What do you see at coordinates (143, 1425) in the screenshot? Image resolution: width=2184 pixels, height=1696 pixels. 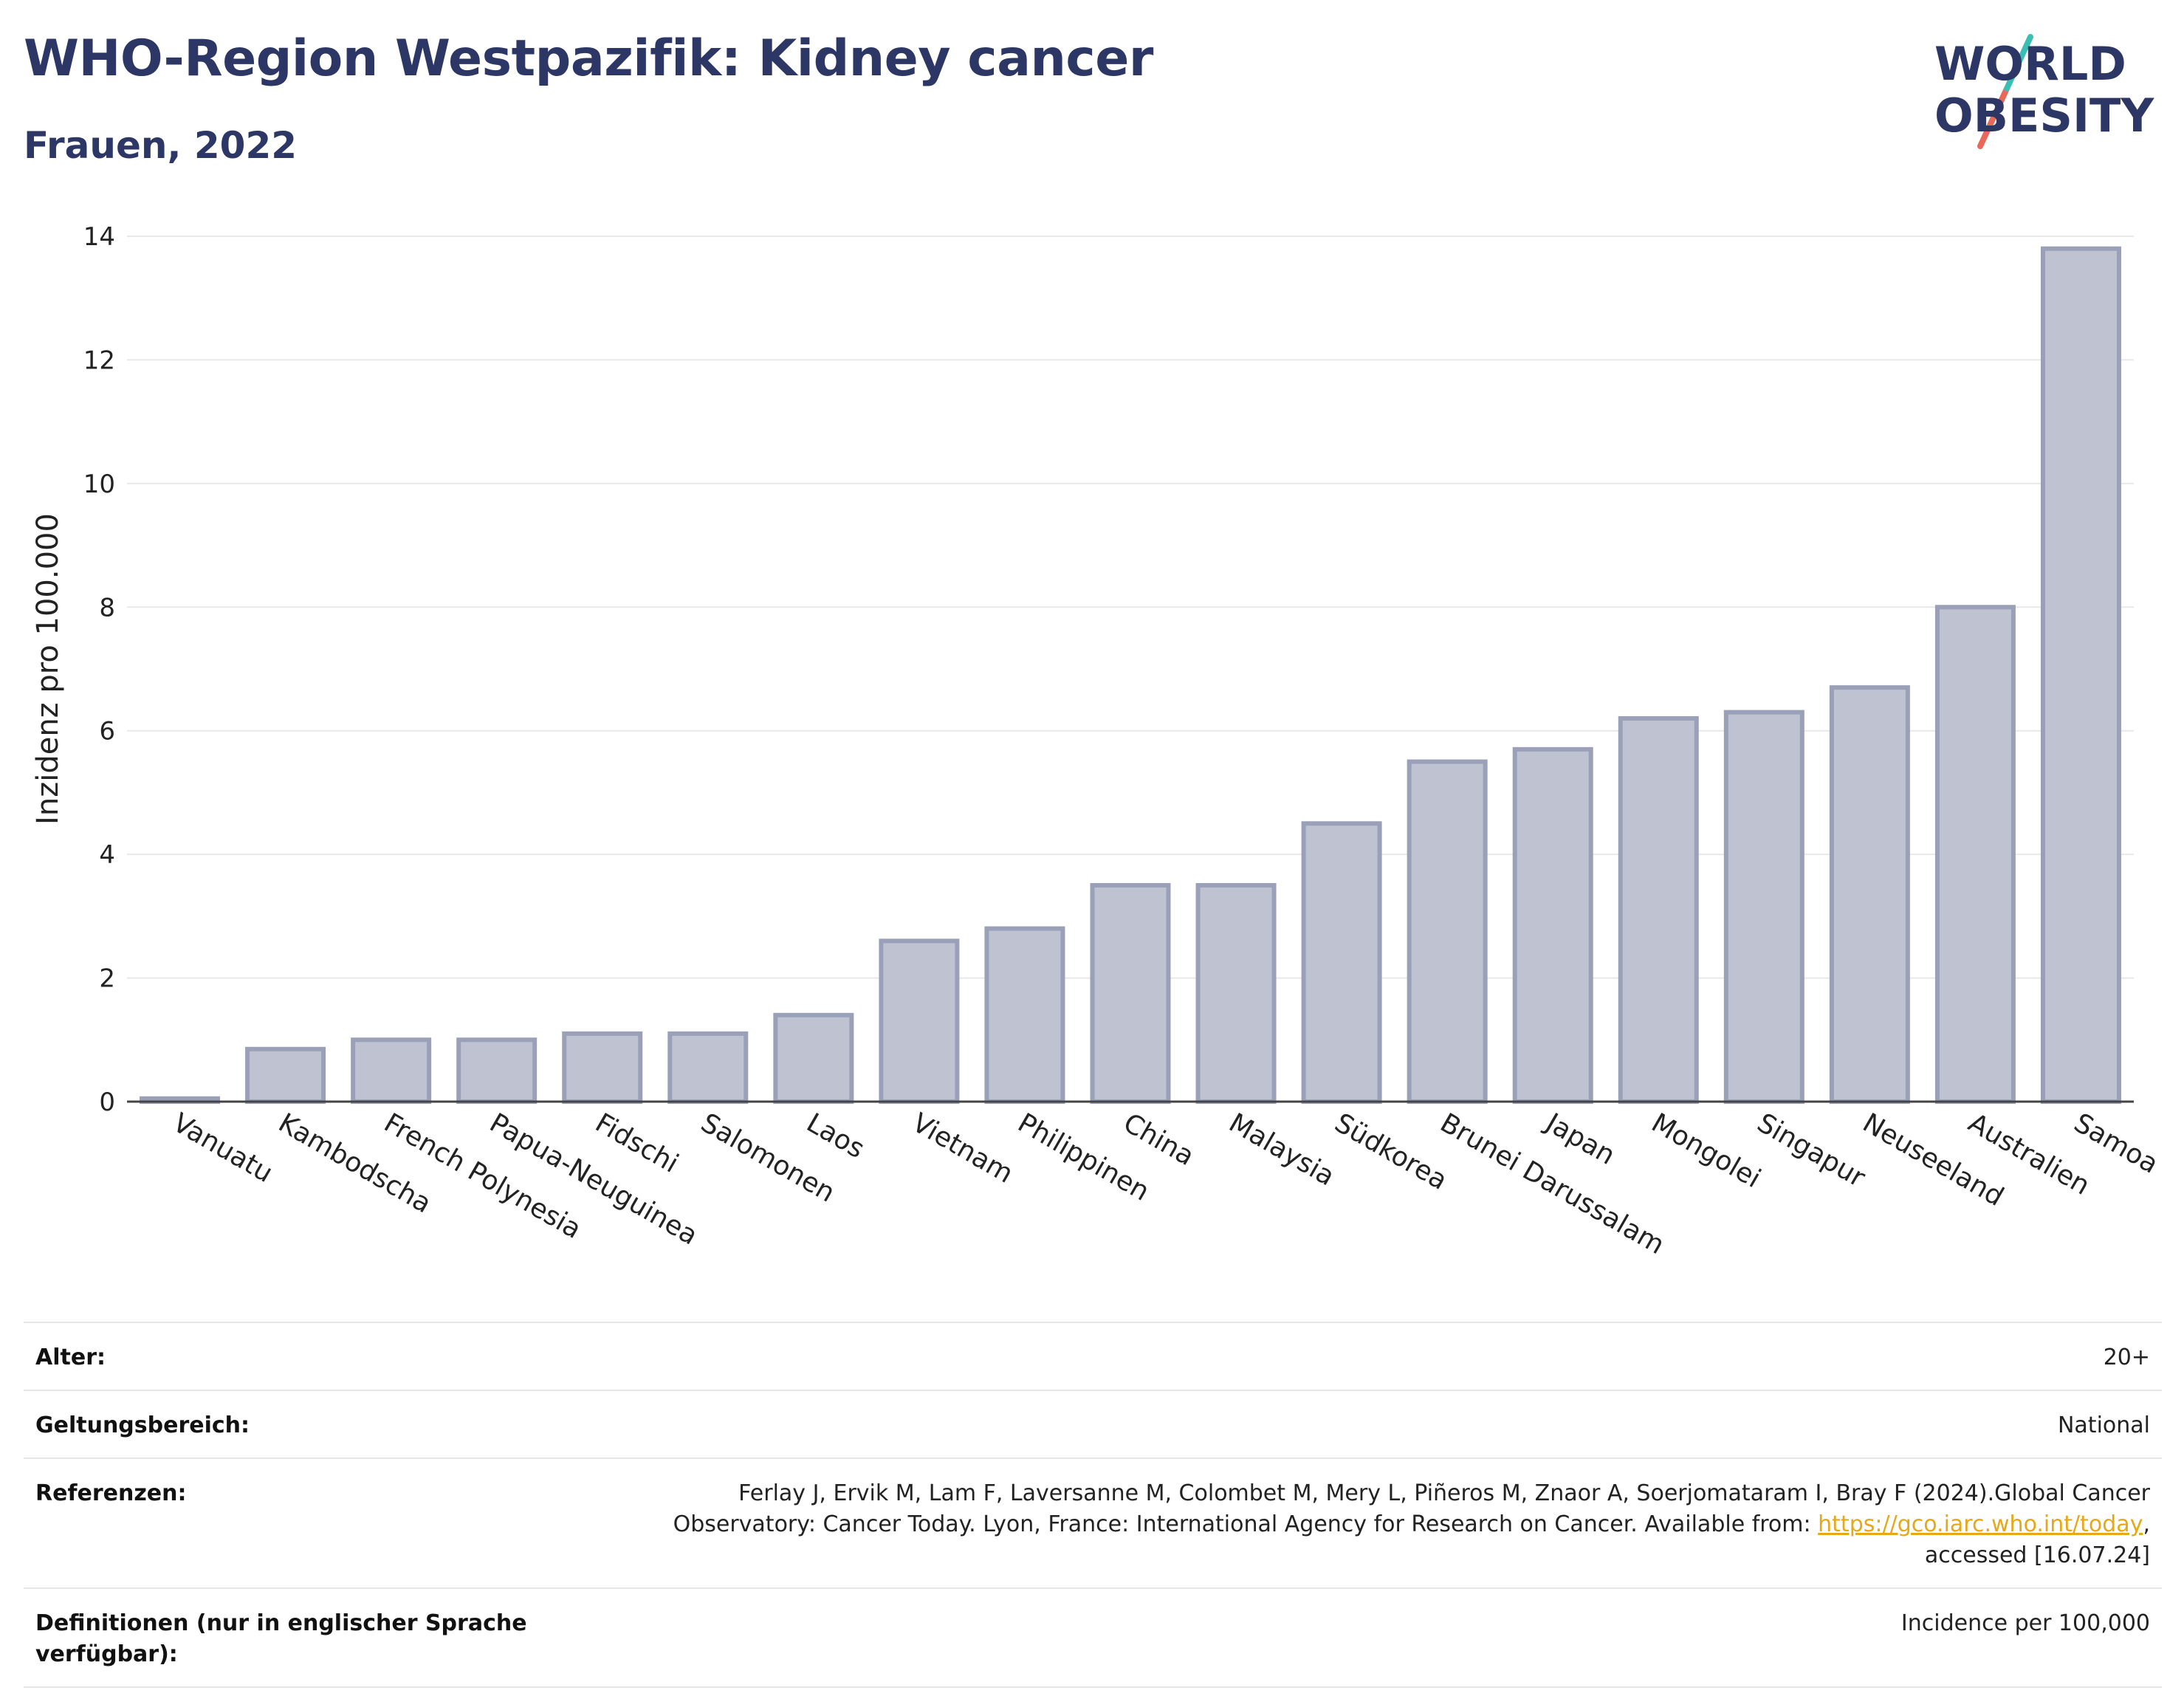 I see `meta-label-scope: Geltungsbereich:` at bounding box center [143, 1425].